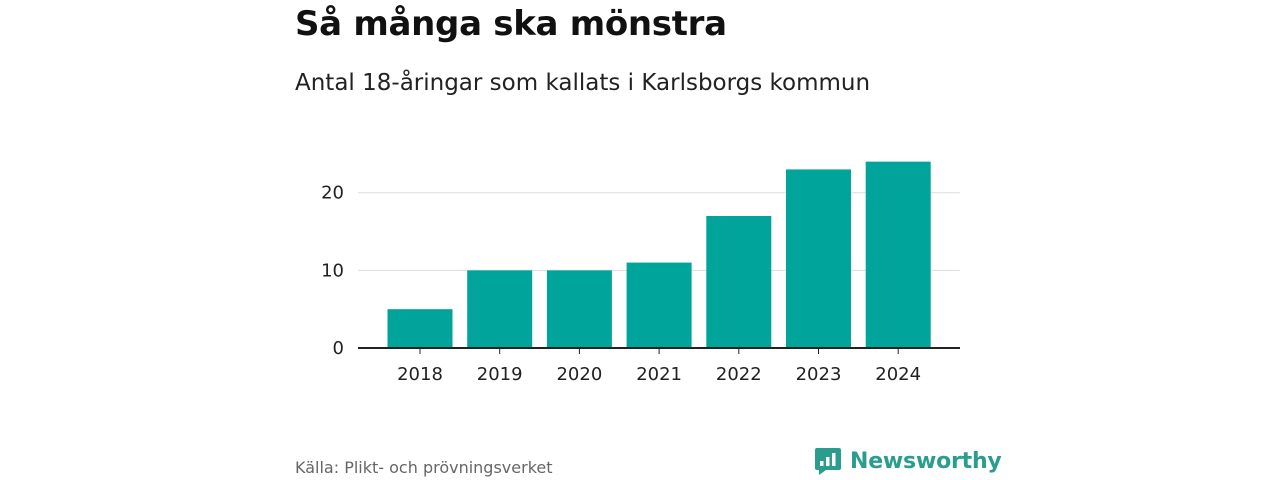 This screenshot has height=480, width=1280. Describe the element at coordinates (511, 24) in the screenshot. I see `chart-title: Så många ska mönstra` at that location.